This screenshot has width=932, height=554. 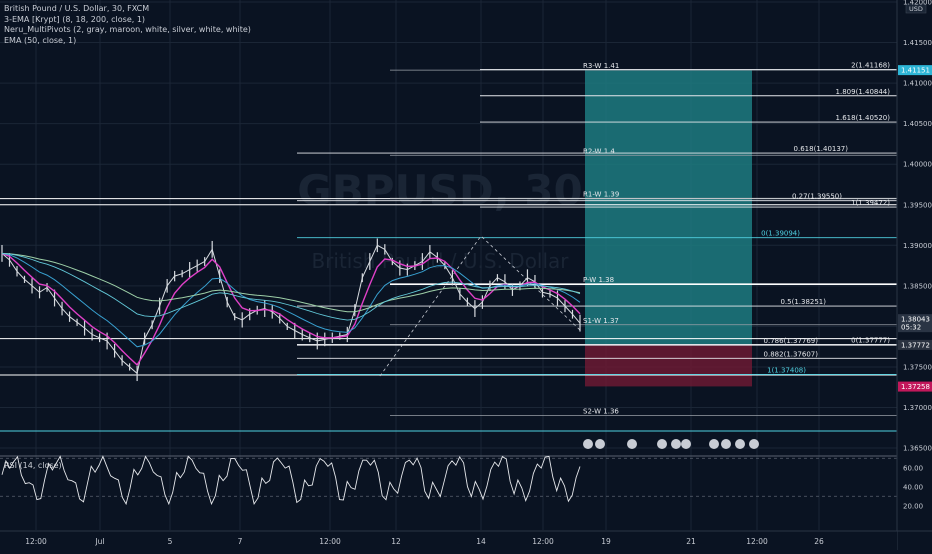 What do you see at coordinates (291, 480) in the screenshot?
I see `rsi-line` at bounding box center [291, 480].